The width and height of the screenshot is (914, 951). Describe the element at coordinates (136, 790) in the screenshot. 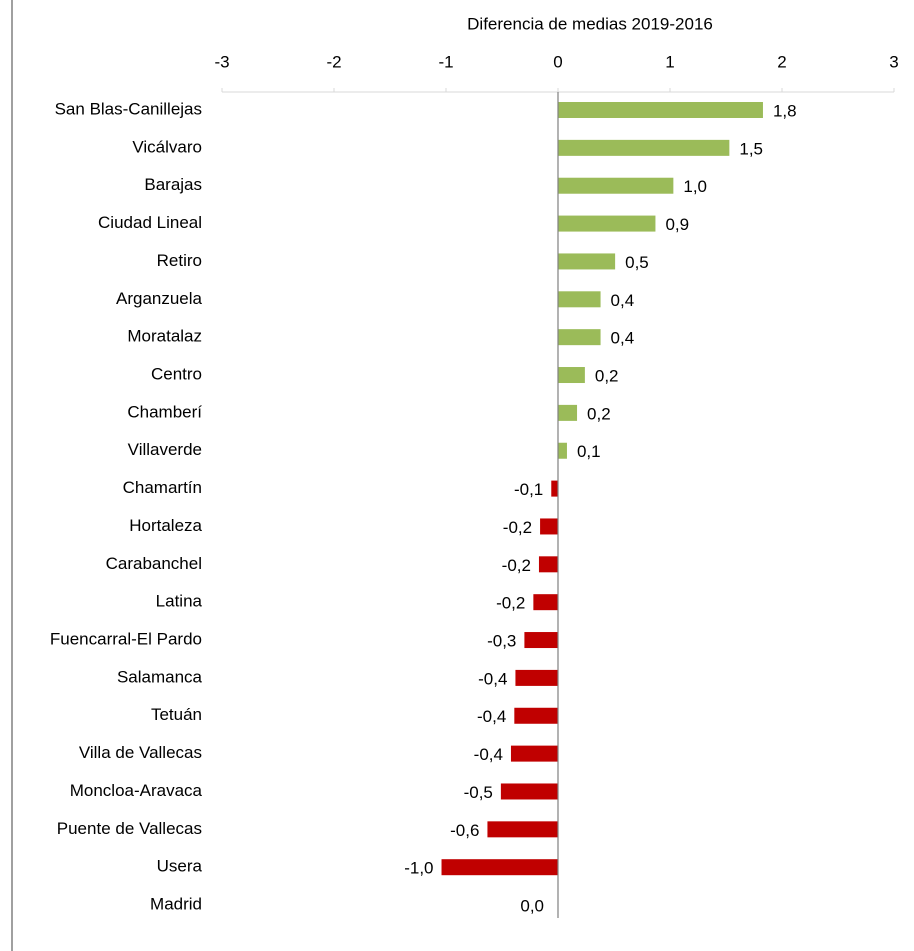

I see `y-tick-label: Moncloa-Aravaca` at that location.